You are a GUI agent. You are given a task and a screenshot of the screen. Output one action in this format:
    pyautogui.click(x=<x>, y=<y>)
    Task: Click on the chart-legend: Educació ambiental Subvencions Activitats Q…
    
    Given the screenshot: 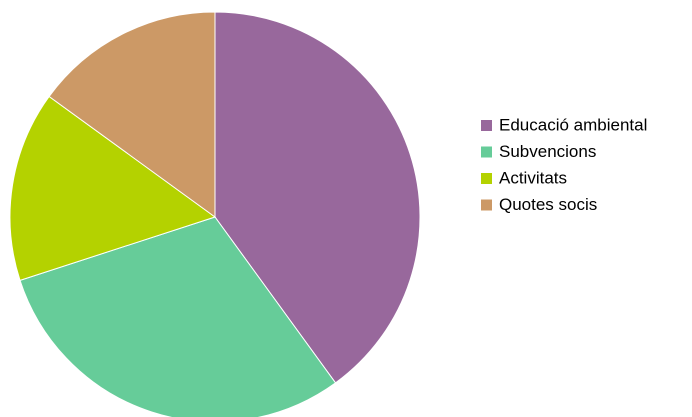 What is the action you would take?
    pyautogui.click(x=564, y=165)
    